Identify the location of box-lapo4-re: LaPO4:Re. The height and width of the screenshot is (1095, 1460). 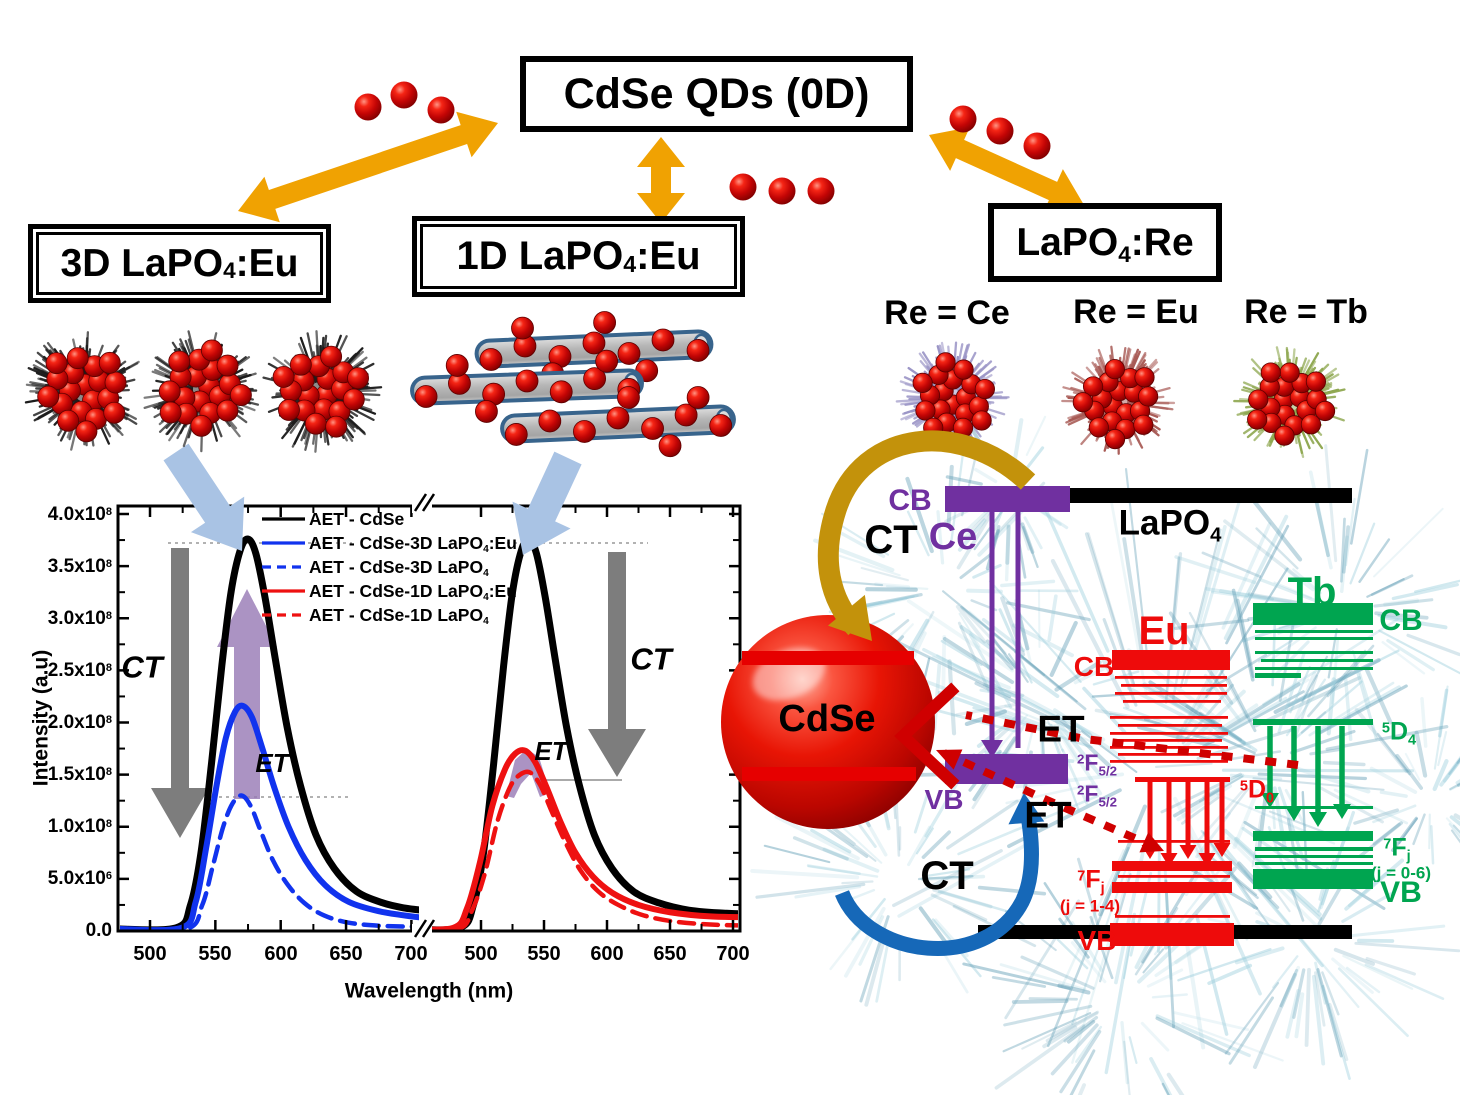
(1105, 242).